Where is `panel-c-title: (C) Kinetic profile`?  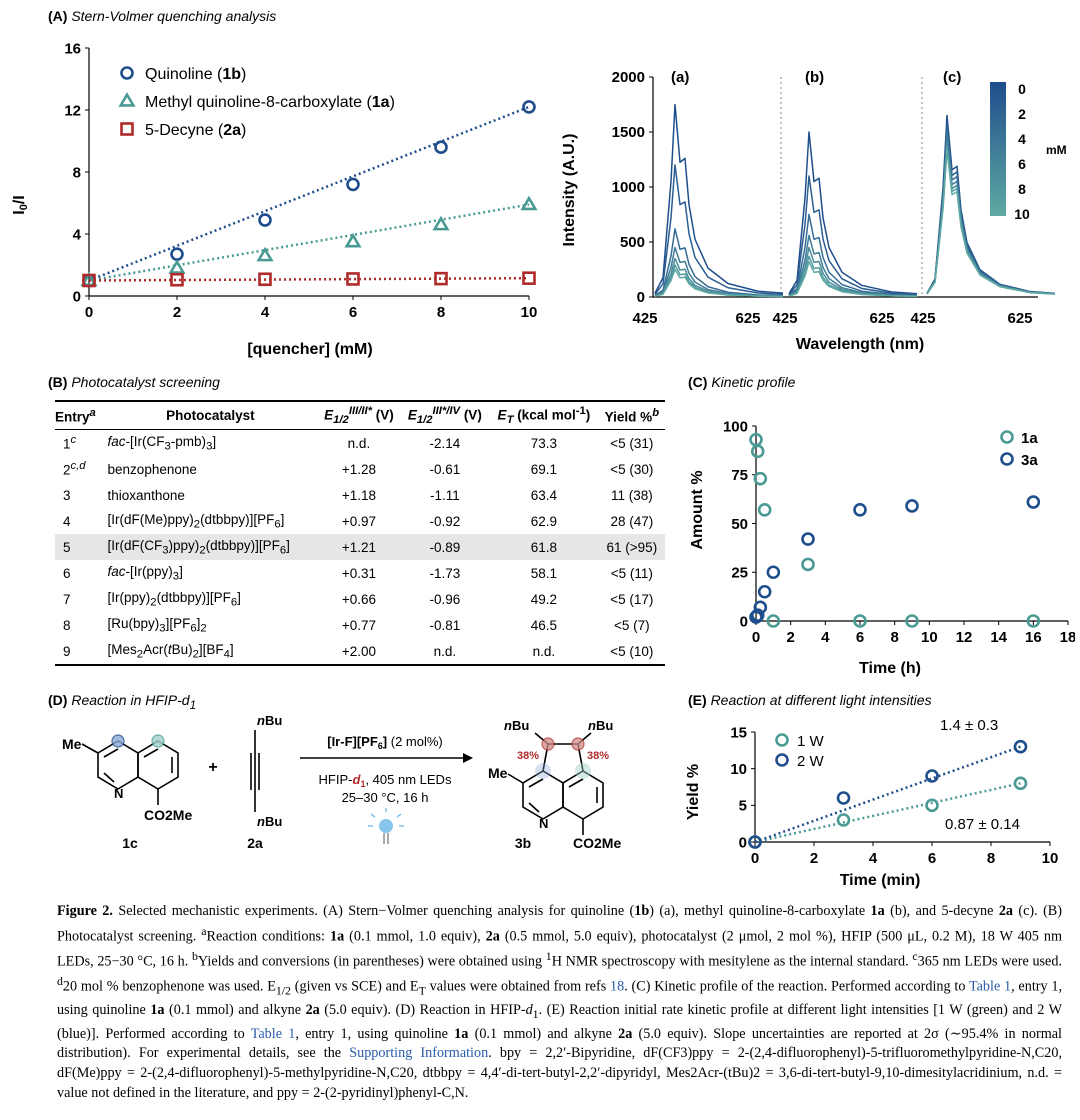
panel-c-title: (C) Kinetic profile is located at coordinates (742, 382).